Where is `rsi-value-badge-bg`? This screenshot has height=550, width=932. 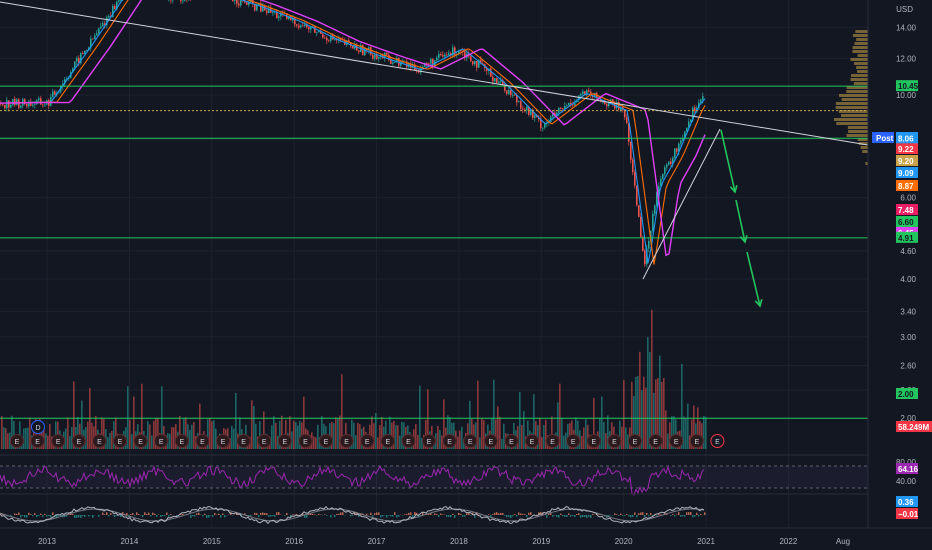
rsi-value-badge-bg is located at coordinates (907, 468).